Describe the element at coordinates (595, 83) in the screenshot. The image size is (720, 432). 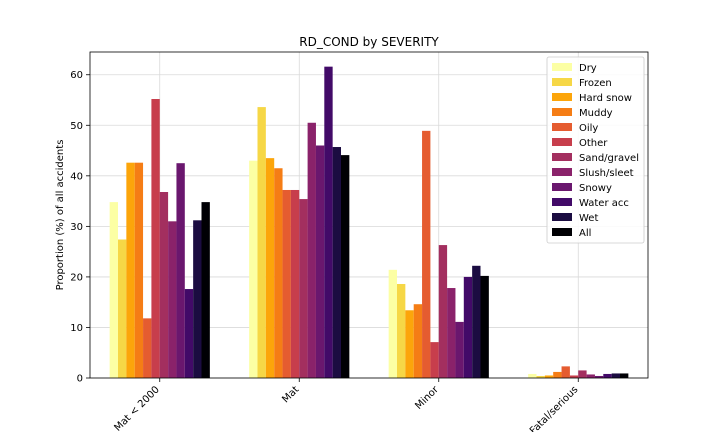
I see `legend-label: Frozen` at that location.